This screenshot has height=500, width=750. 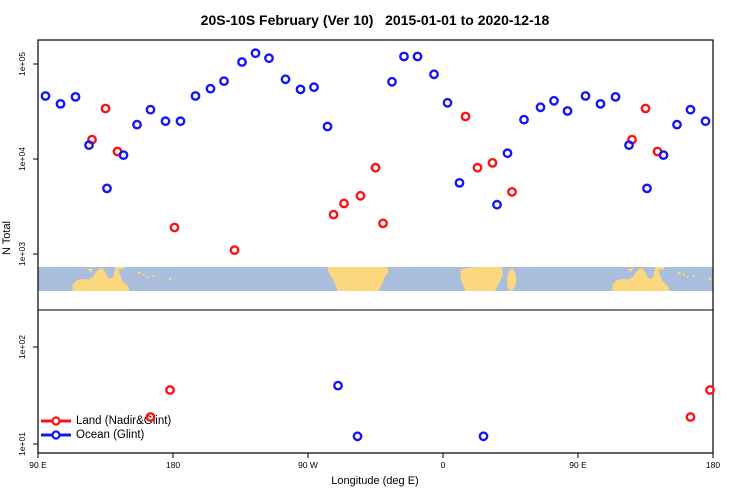 I want to click on map-land-australia, so click(x=101, y=279).